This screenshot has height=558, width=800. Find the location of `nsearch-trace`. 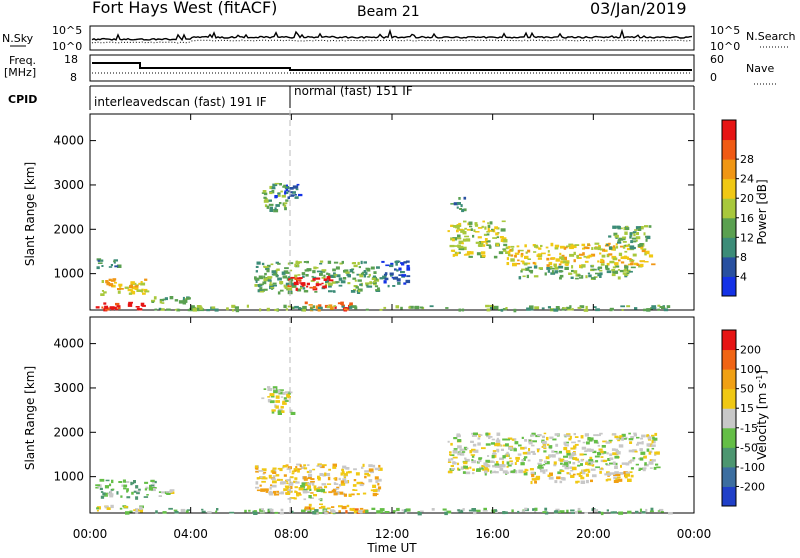

nsearch-trace is located at coordinates (392, 41).